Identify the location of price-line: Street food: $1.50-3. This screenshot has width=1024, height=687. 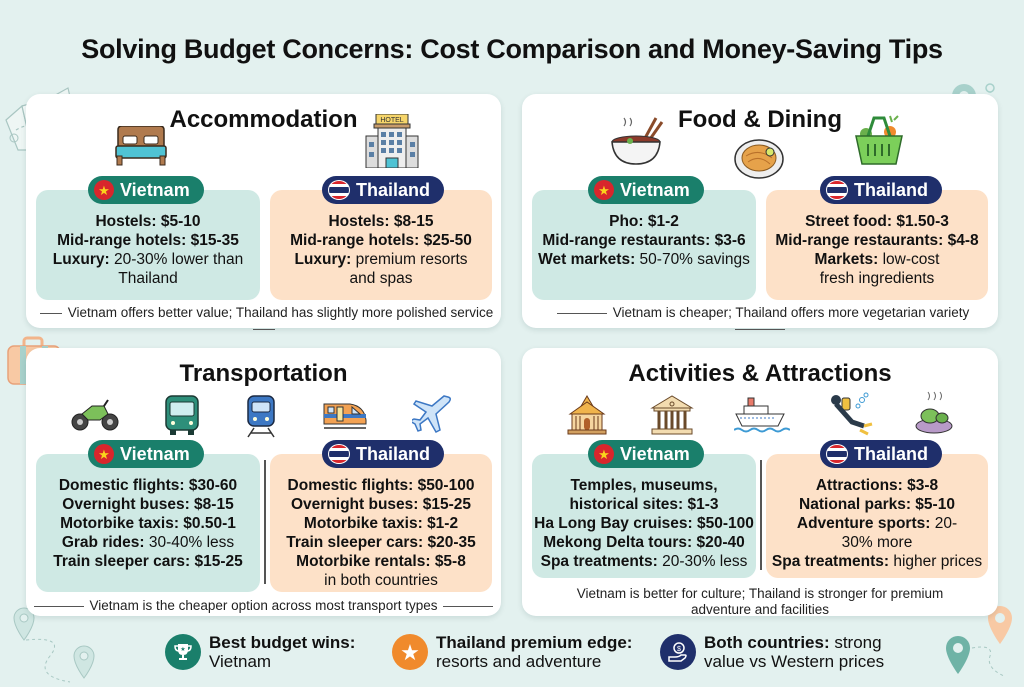
(877, 221).